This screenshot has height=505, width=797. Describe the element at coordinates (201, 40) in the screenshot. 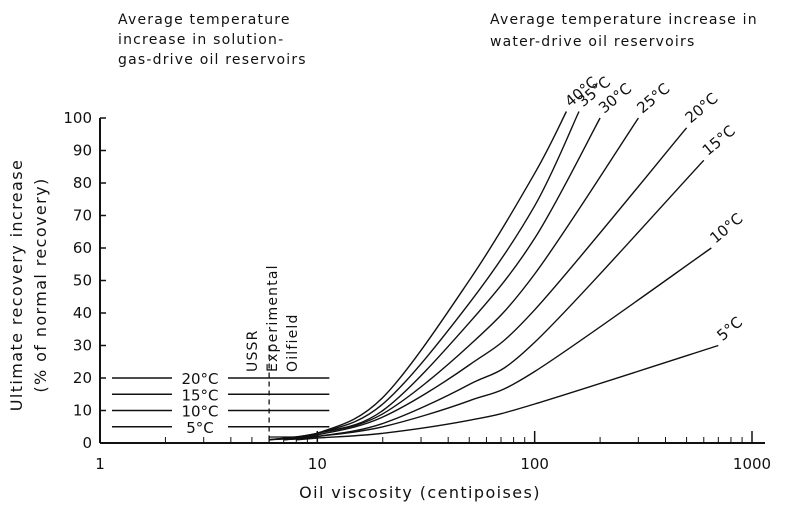

I see `left-title-line: increase in solution-` at that location.